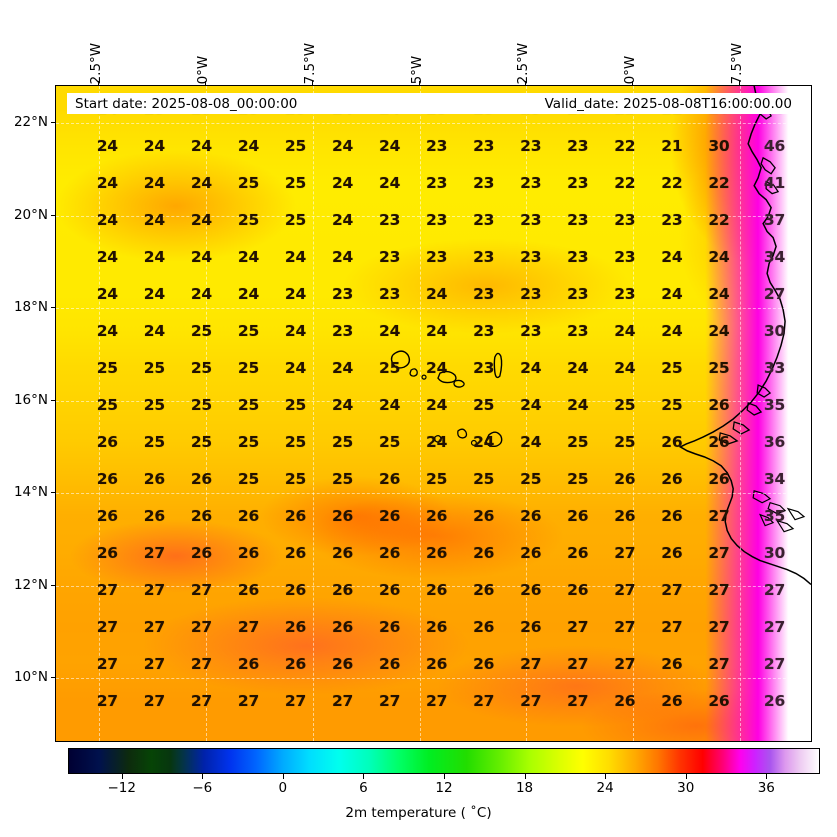  Describe the element at coordinates (672, 146) in the screenshot. I see `grid-value: 21` at that location.